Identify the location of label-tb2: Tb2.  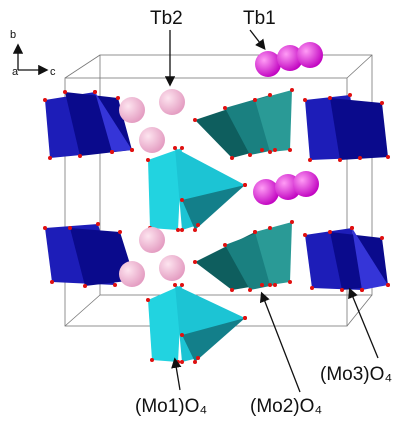
(166, 18).